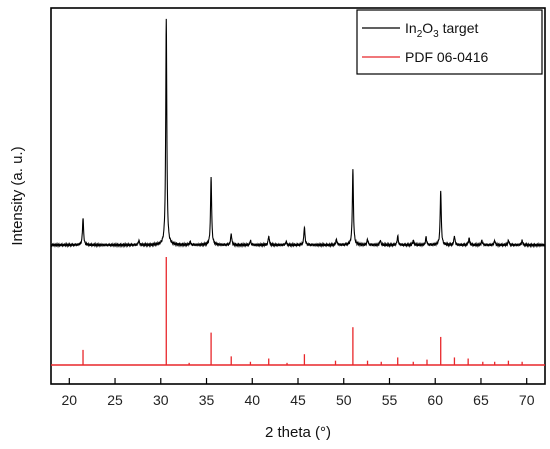 This screenshot has width=550, height=449. Describe the element at coordinates (161, 400) in the screenshot. I see `x-tick-label-30: 30` at that location.